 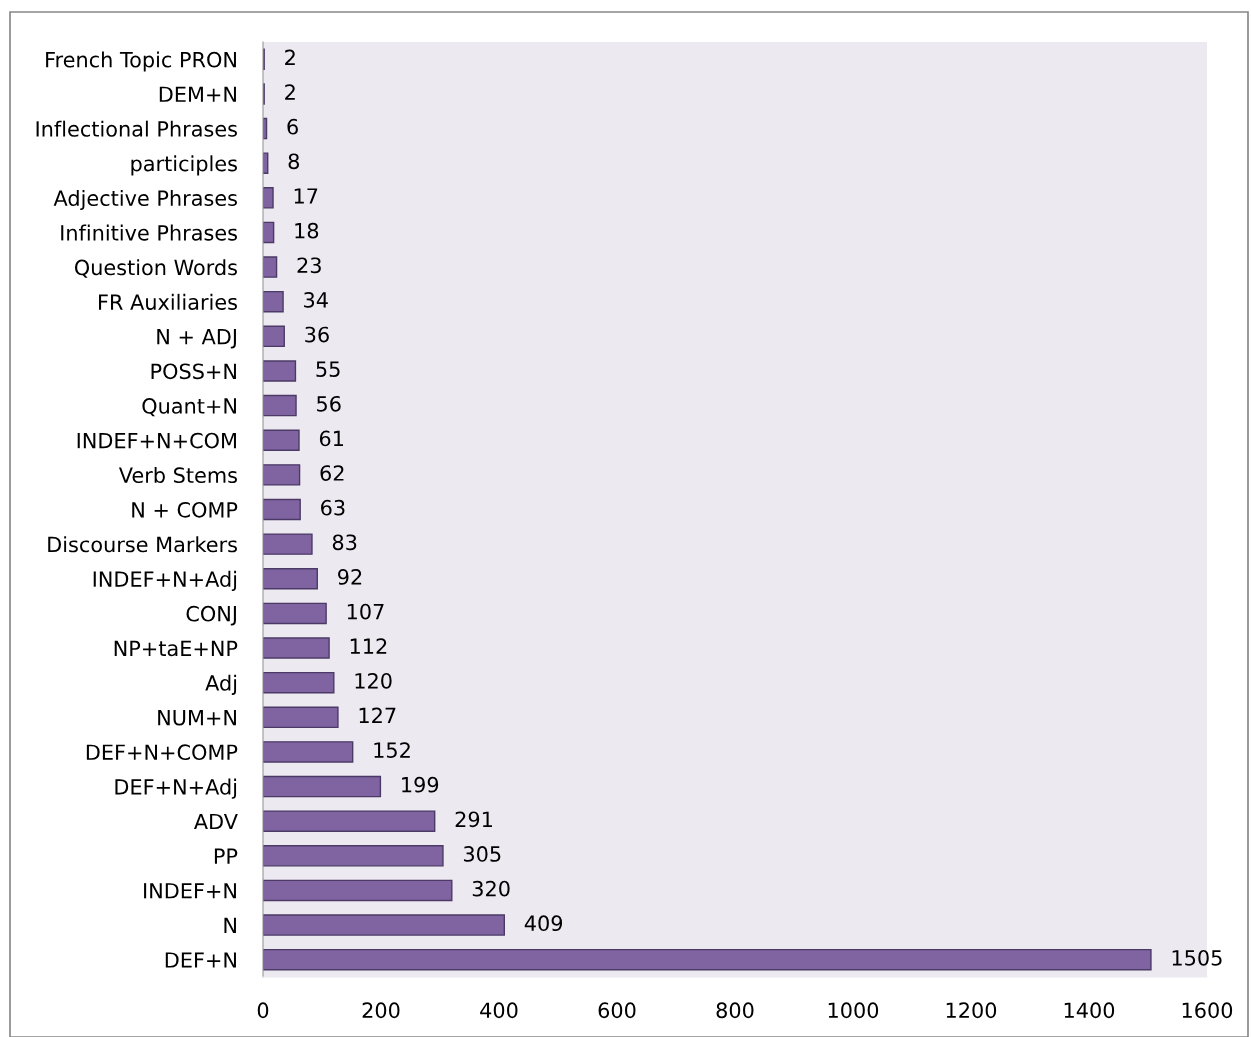 I want to click on data-label: 8, so click(x=293, y=161).